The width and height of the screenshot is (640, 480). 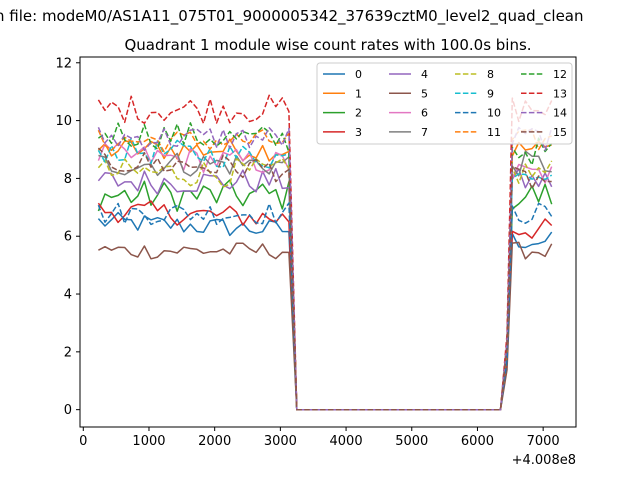 What do you see at coordinates (543, 441) in the screenshot?
I see `x-tick-label: 7000` at bounding box center [543, 441].